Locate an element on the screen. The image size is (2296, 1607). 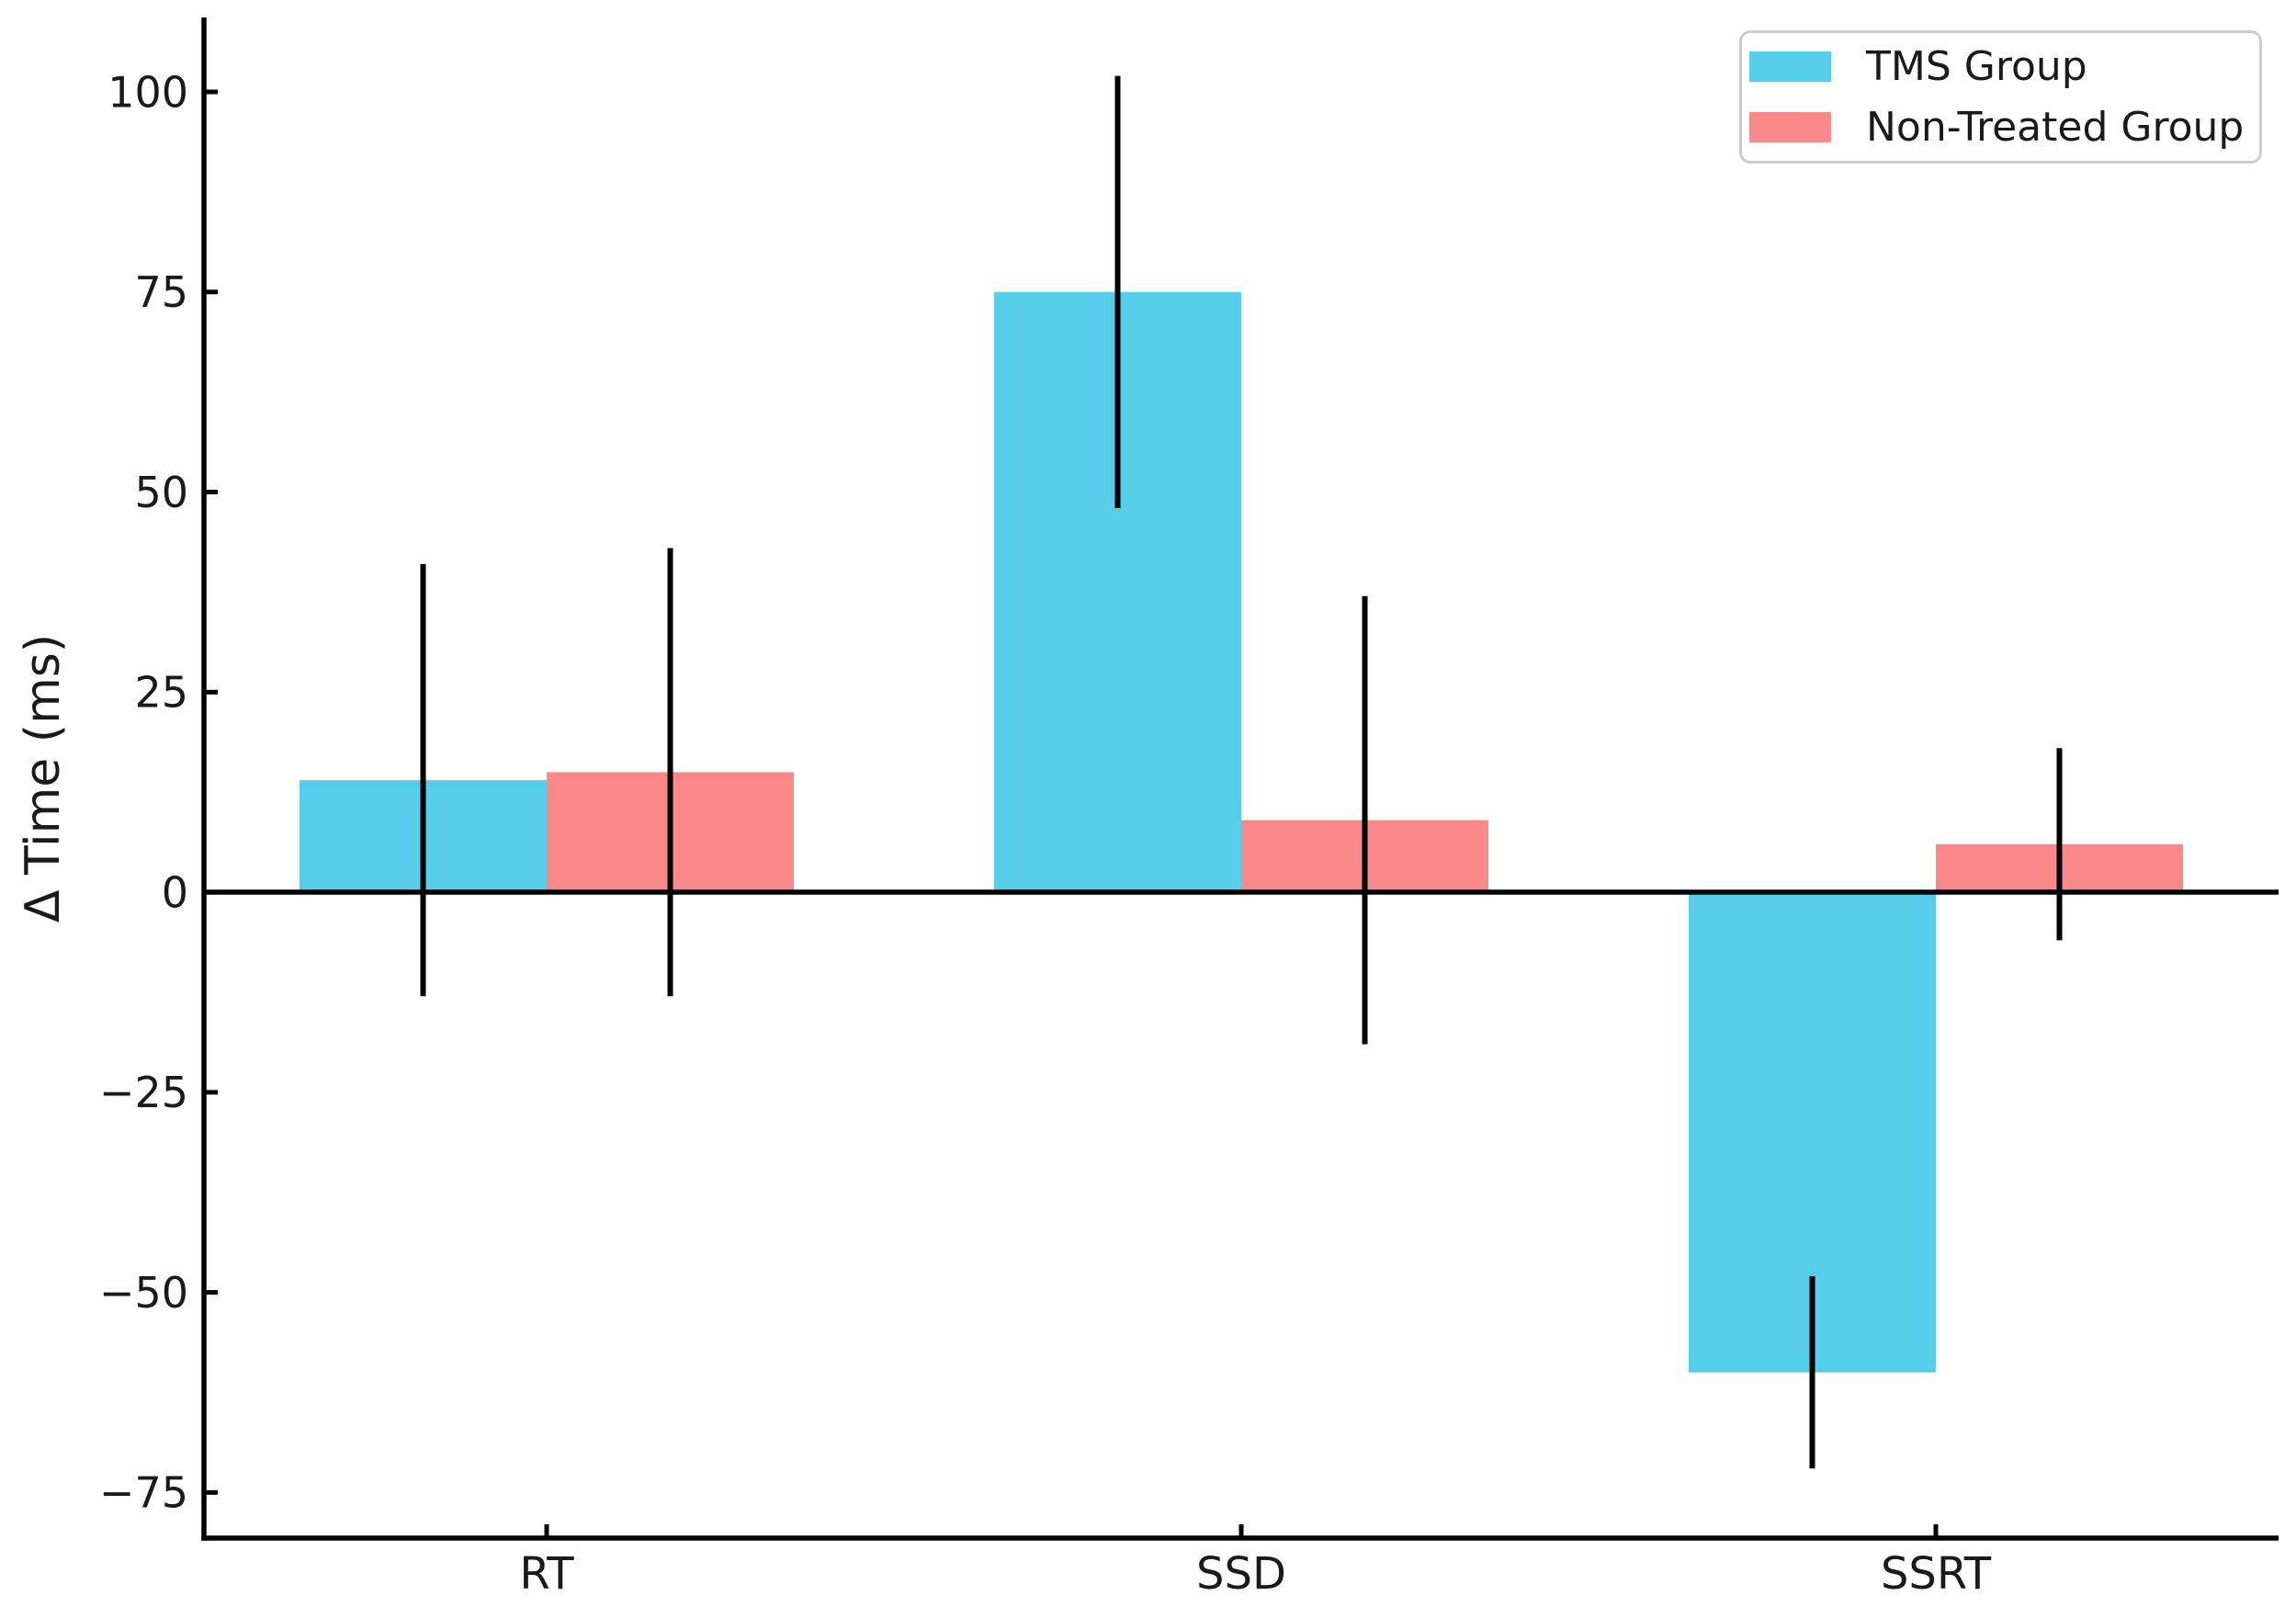
y-tick-label-100: 100 is located at coordinates (147, 92).